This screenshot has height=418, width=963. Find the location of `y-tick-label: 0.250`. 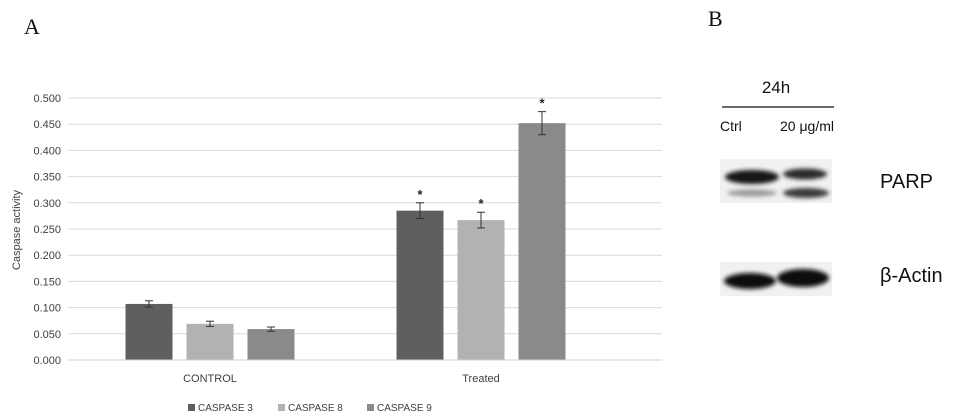

y-tick-label: 0.250 is located at coordinates (47, 230).